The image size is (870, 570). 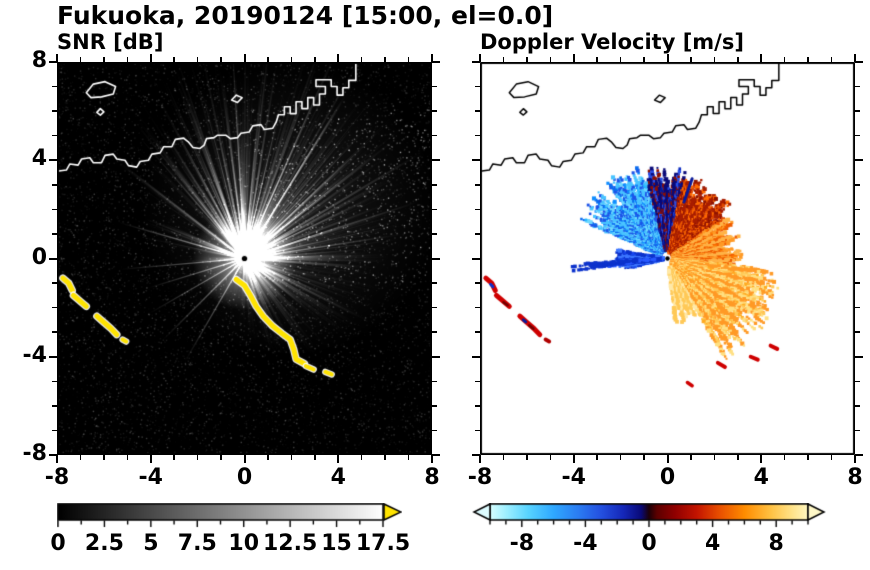 What do you see at coordinates (336, 543) in the screenshot?
I see `snr-colorbar-label: 15` at bounding box center [336, 543].